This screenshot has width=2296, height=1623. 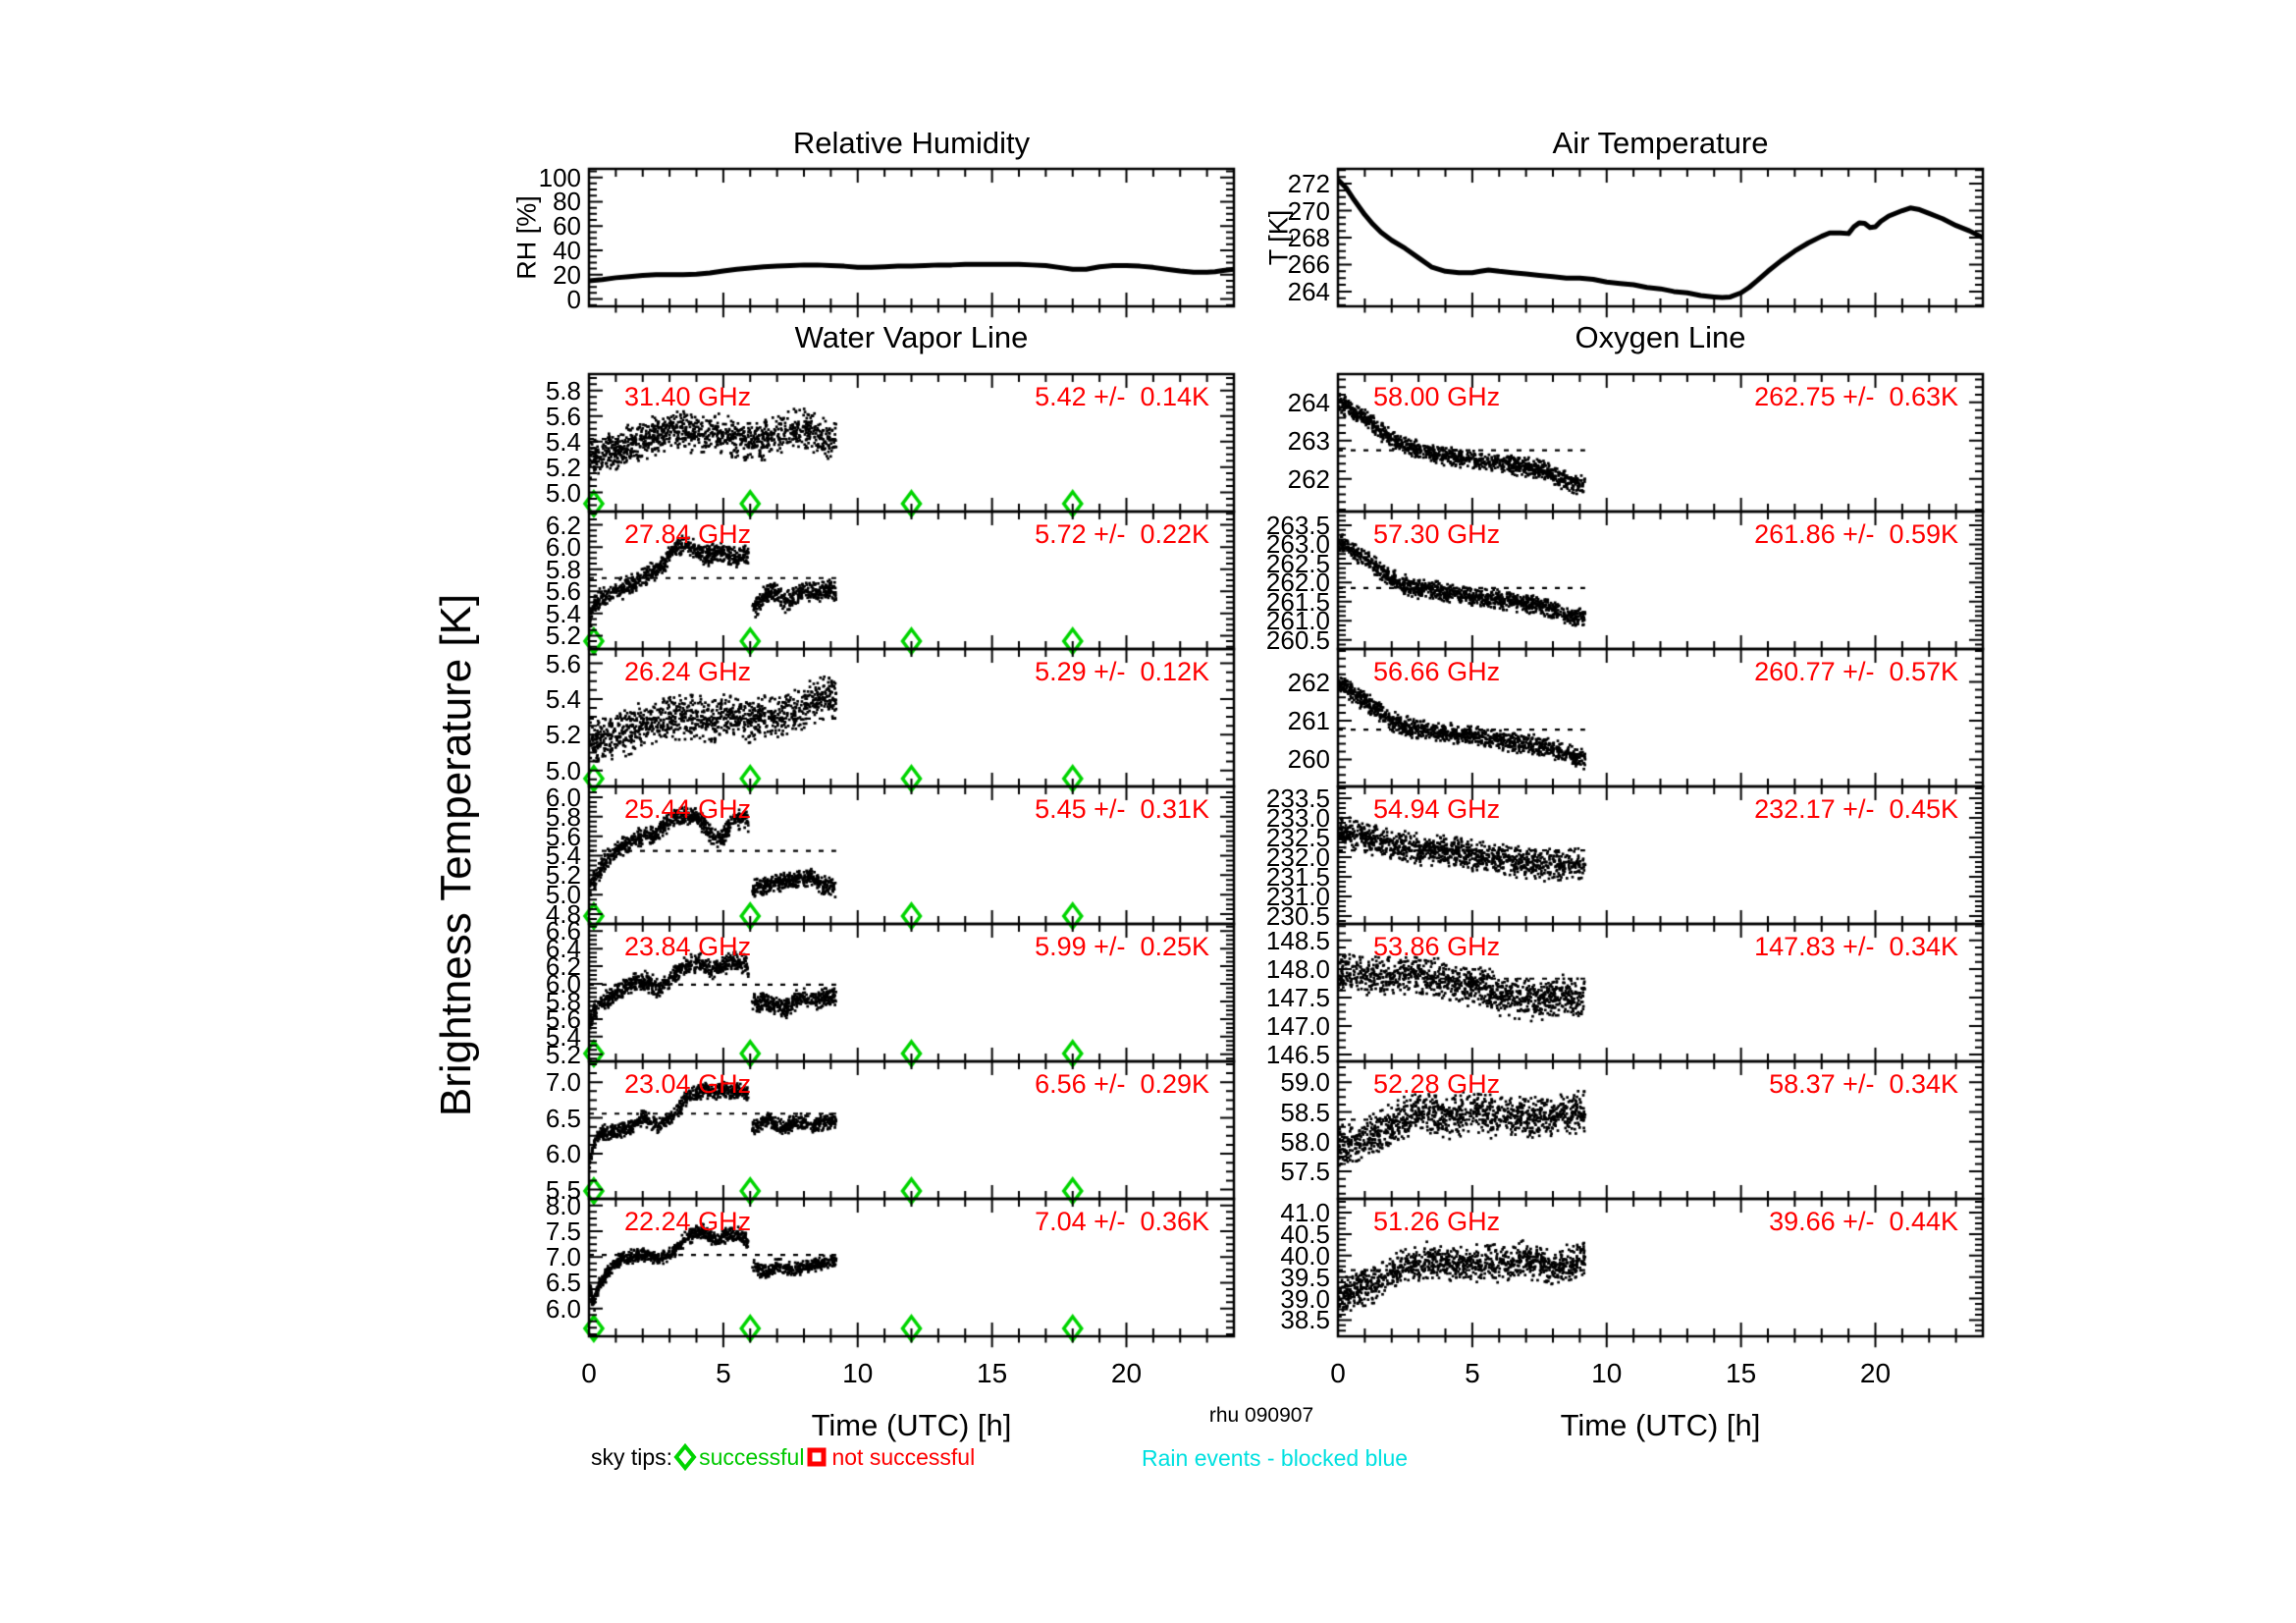 I want to click on y-tick-label: 263.0, so click(x=1298, y=545).